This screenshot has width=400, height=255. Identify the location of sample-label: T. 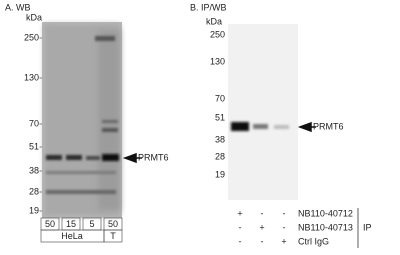
(113, 236).